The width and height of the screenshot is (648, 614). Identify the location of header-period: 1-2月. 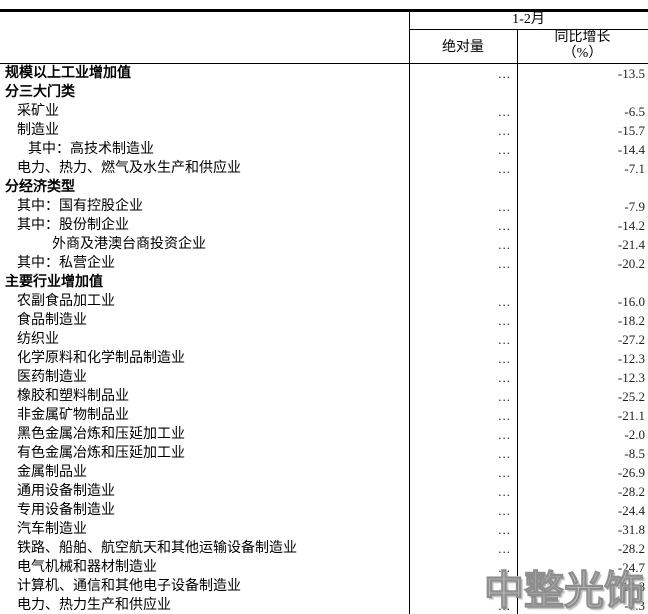
(528, 19).